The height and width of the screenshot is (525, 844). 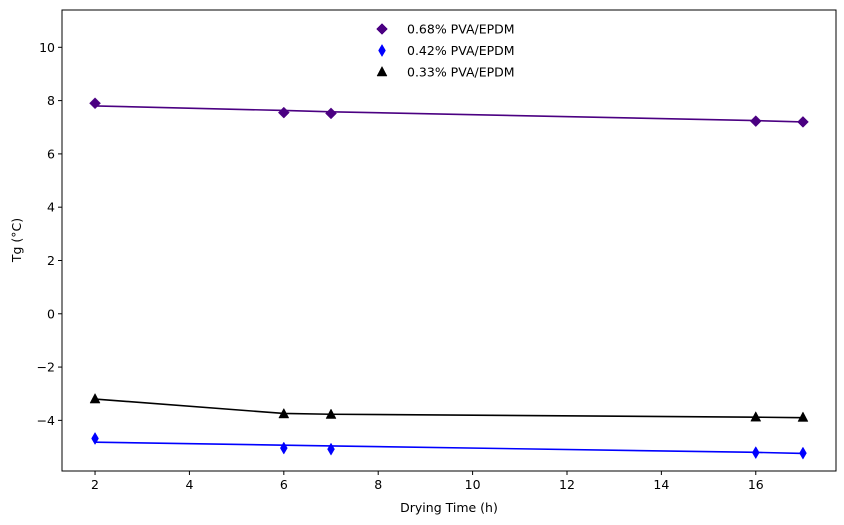 I want to click on y-tick-label: −2, so click(x=46, y=367).